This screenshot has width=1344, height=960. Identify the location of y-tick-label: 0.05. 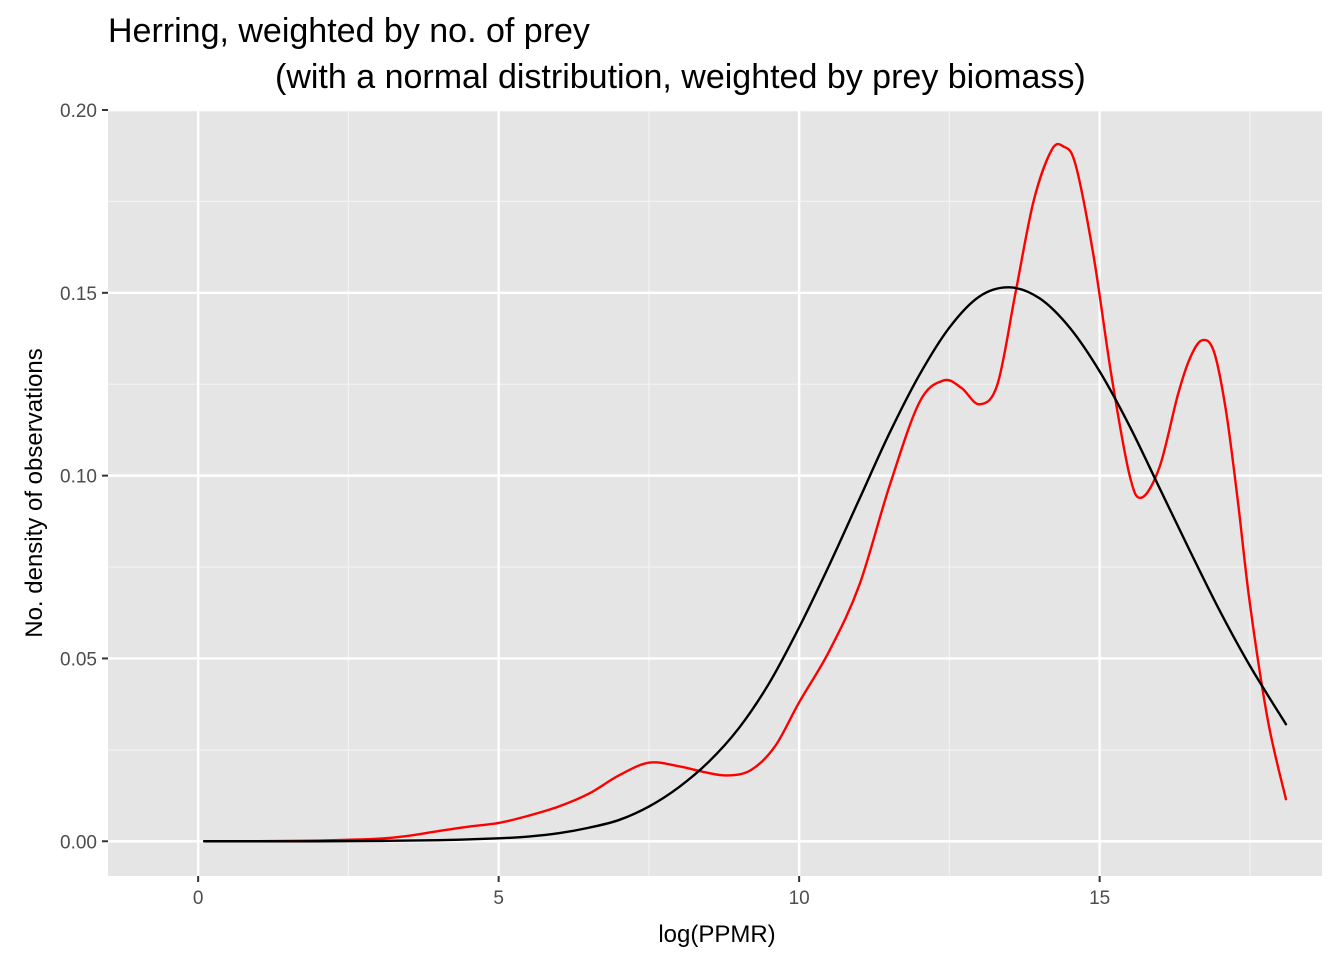
(78, 659).